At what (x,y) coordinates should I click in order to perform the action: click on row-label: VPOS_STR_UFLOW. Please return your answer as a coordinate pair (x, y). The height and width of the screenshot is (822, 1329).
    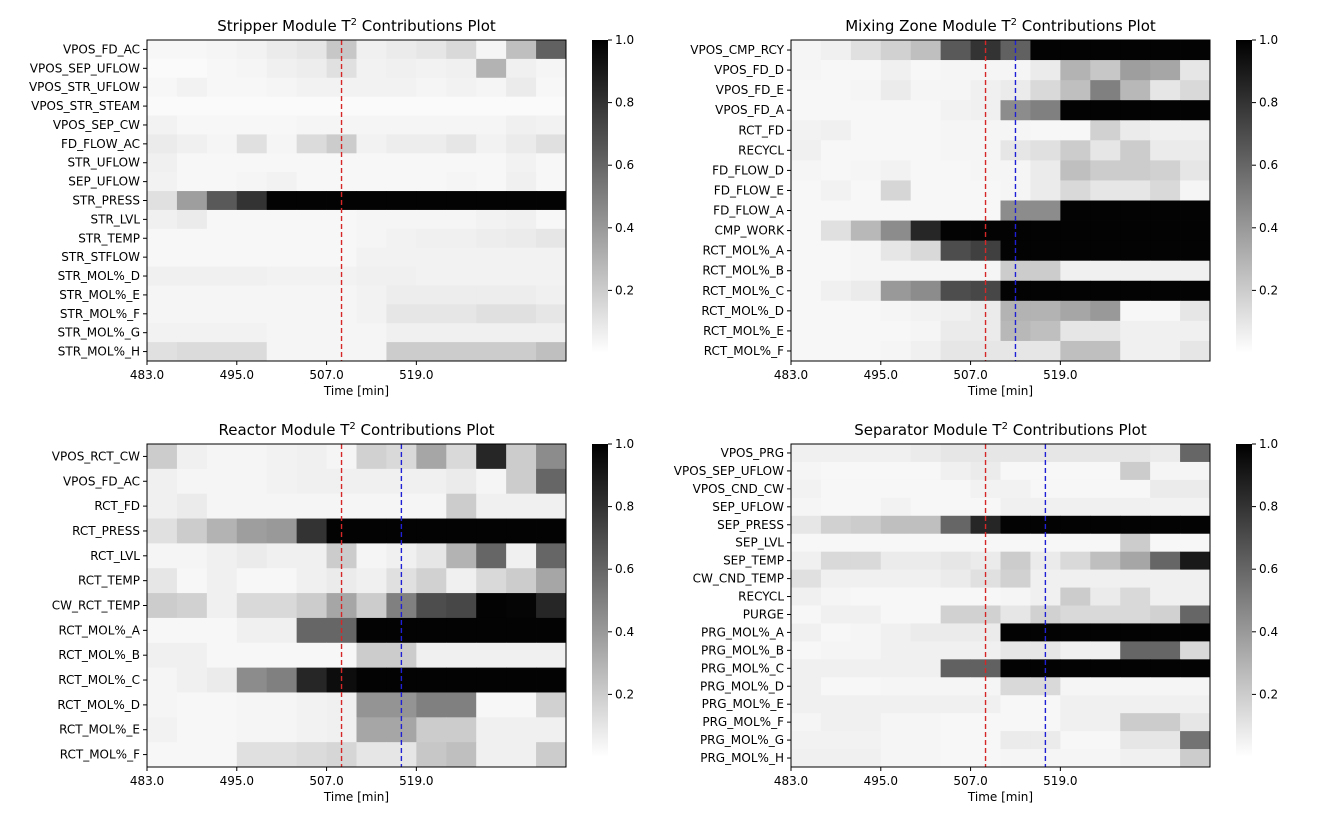
    Looking at the image, I should click on (84, 87).